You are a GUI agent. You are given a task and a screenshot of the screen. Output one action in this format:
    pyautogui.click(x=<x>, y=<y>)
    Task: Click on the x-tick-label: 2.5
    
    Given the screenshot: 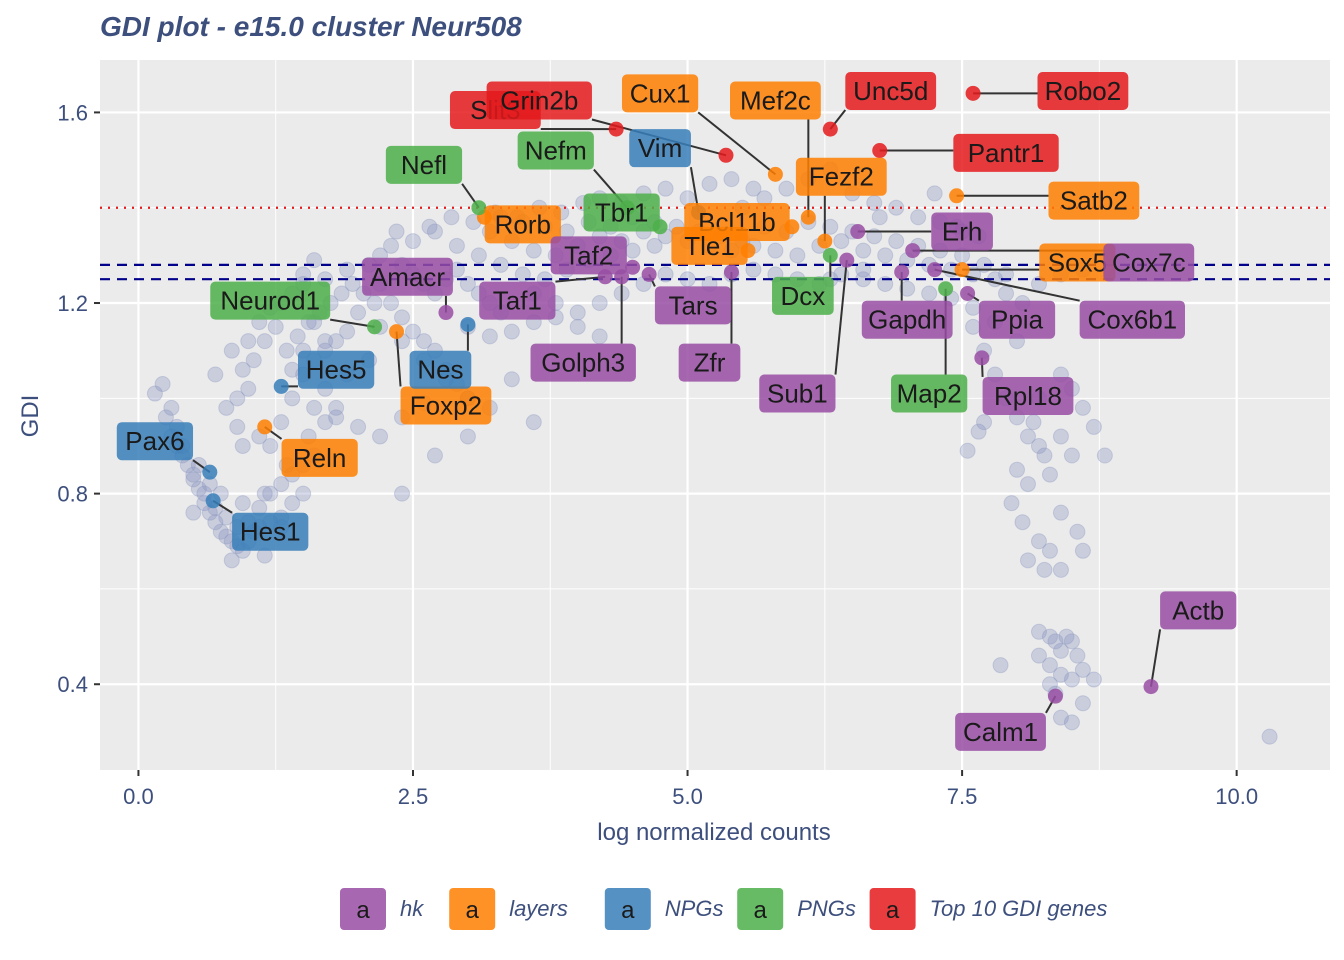 What is the action you would take?
    pyautogui.click(x=413, y=796)
    